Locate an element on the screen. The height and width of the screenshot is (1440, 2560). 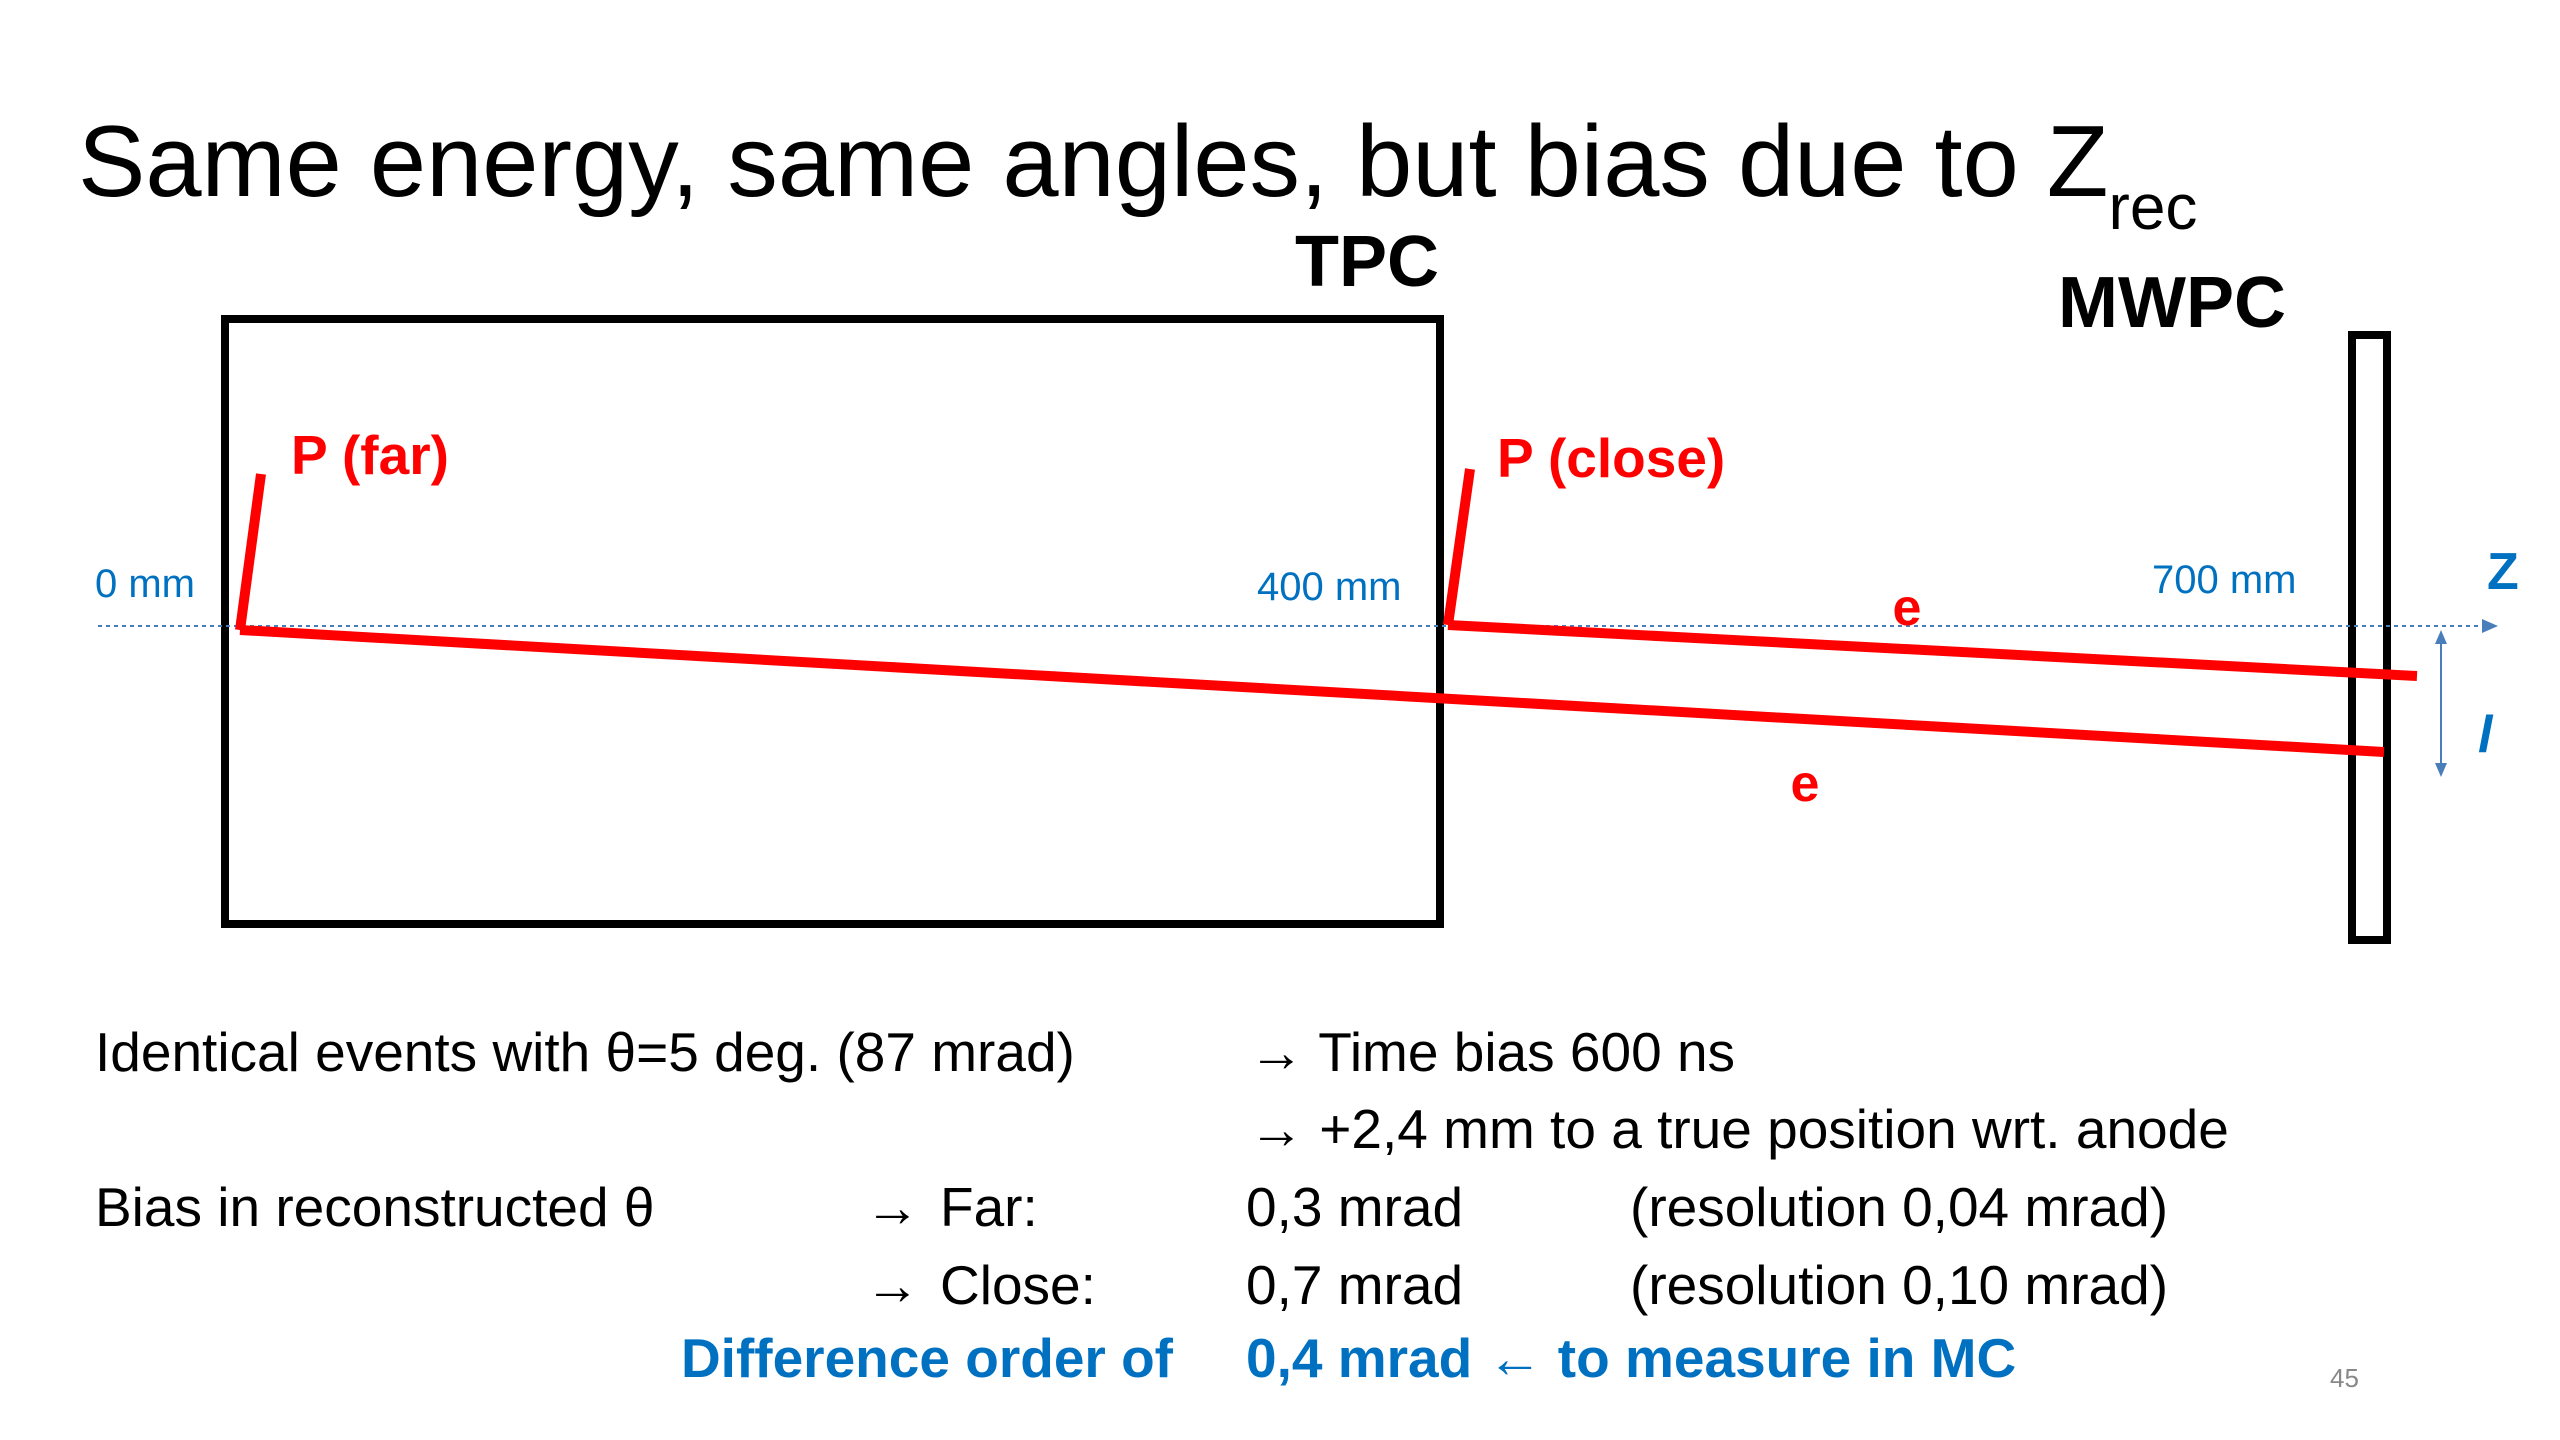
tpc-label: TPC is located at coordinates (1367, 262).